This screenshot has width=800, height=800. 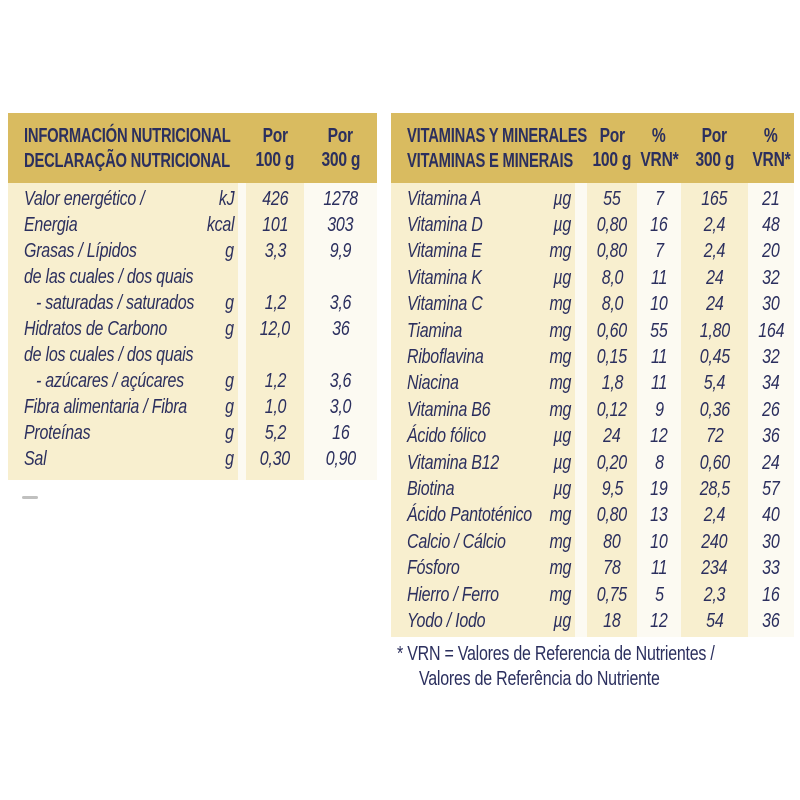 I want to click on row-per-100g-text: 5,2, so click(x=275, y=432).